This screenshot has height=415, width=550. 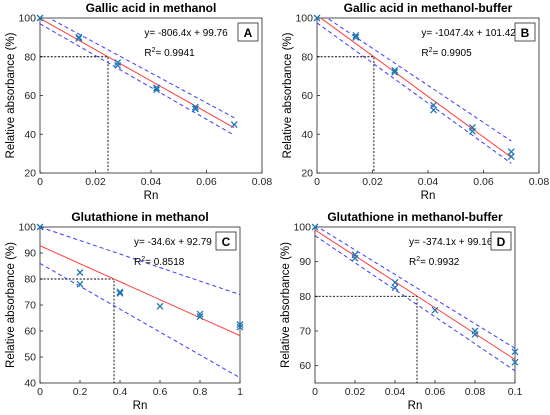 What do you see at coordinates (452, 53) in the screenshot?
I see `r-squared-value: = 0.9905` at bounding box center [452, 53].